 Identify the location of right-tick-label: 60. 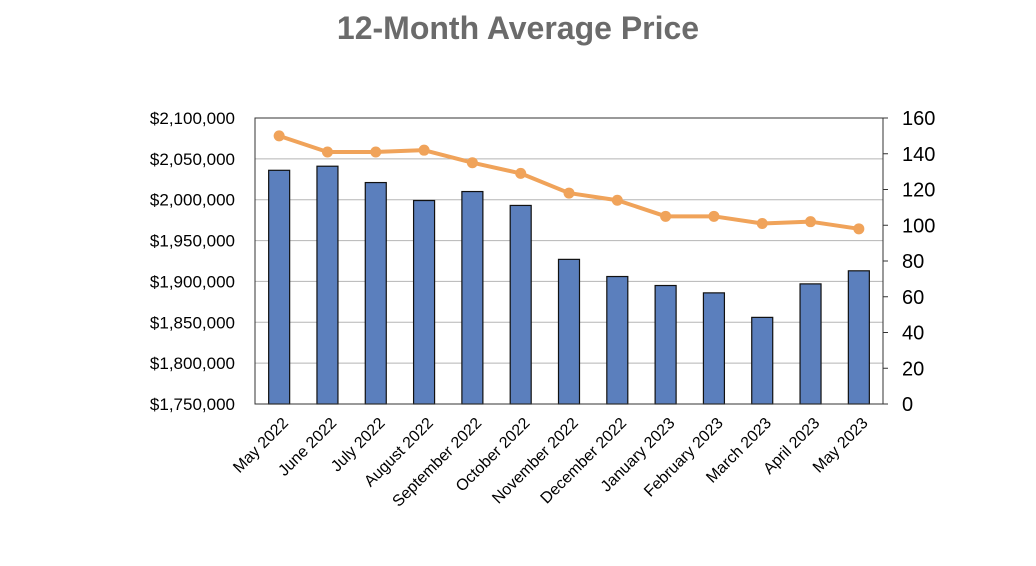
(913, 298).